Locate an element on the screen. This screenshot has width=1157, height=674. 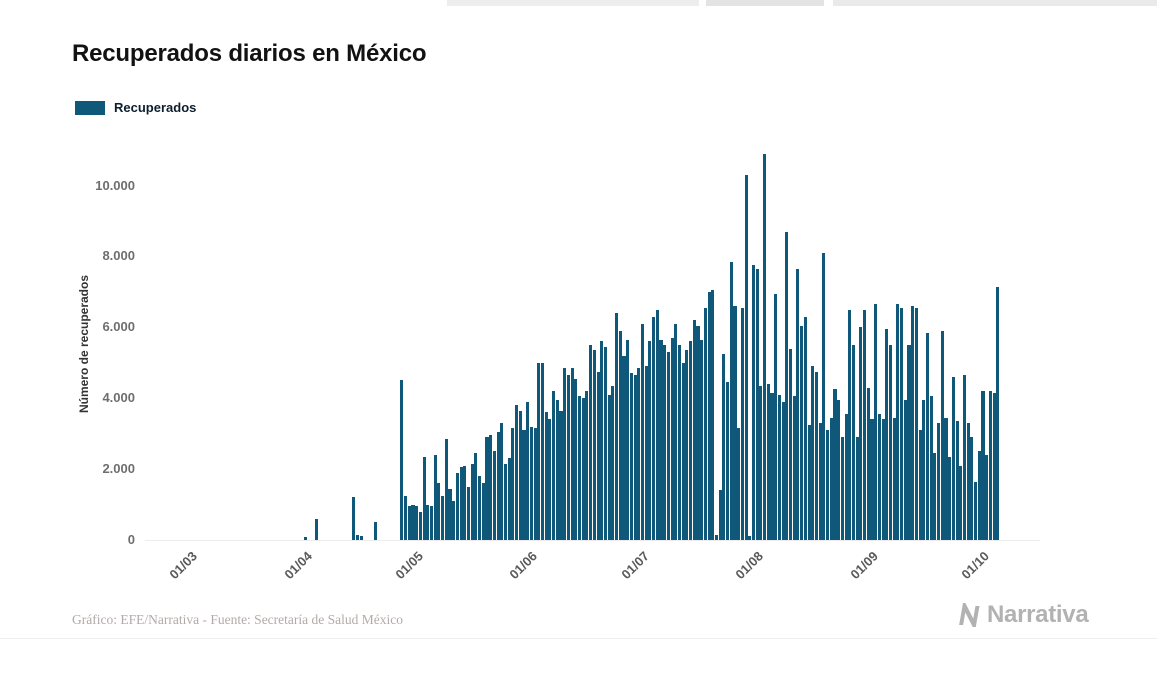
y-tick-label: 6.000 is located at coordinates (118, 327).